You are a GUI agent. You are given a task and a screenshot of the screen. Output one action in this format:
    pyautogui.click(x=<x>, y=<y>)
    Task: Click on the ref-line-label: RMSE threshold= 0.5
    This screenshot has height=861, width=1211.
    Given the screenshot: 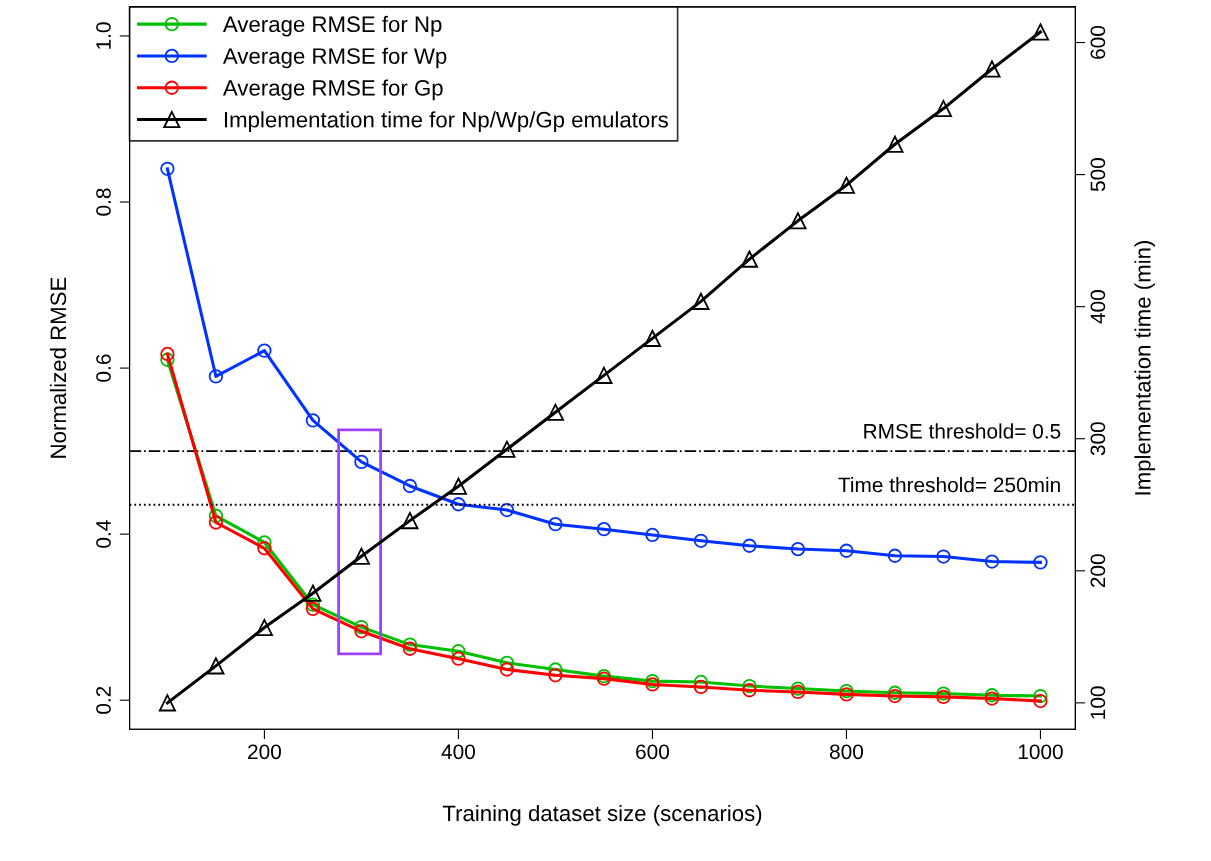 What is the action you would take?
    pyautogui.click(x=962, y=431)
    